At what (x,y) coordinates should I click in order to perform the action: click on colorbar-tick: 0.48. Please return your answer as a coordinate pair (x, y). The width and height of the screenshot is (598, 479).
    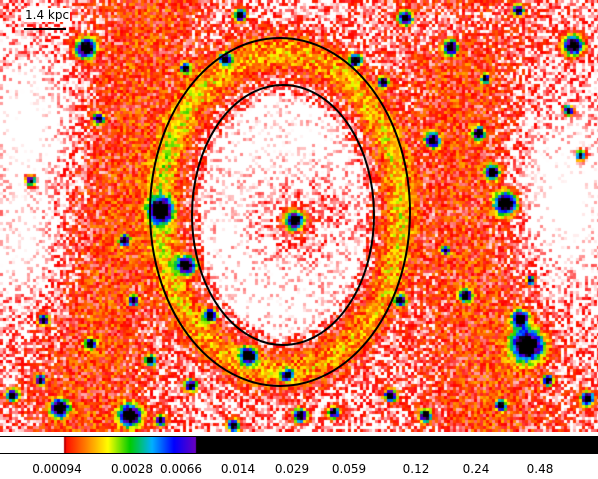
    Looking at the image, I should click on (540, 469).